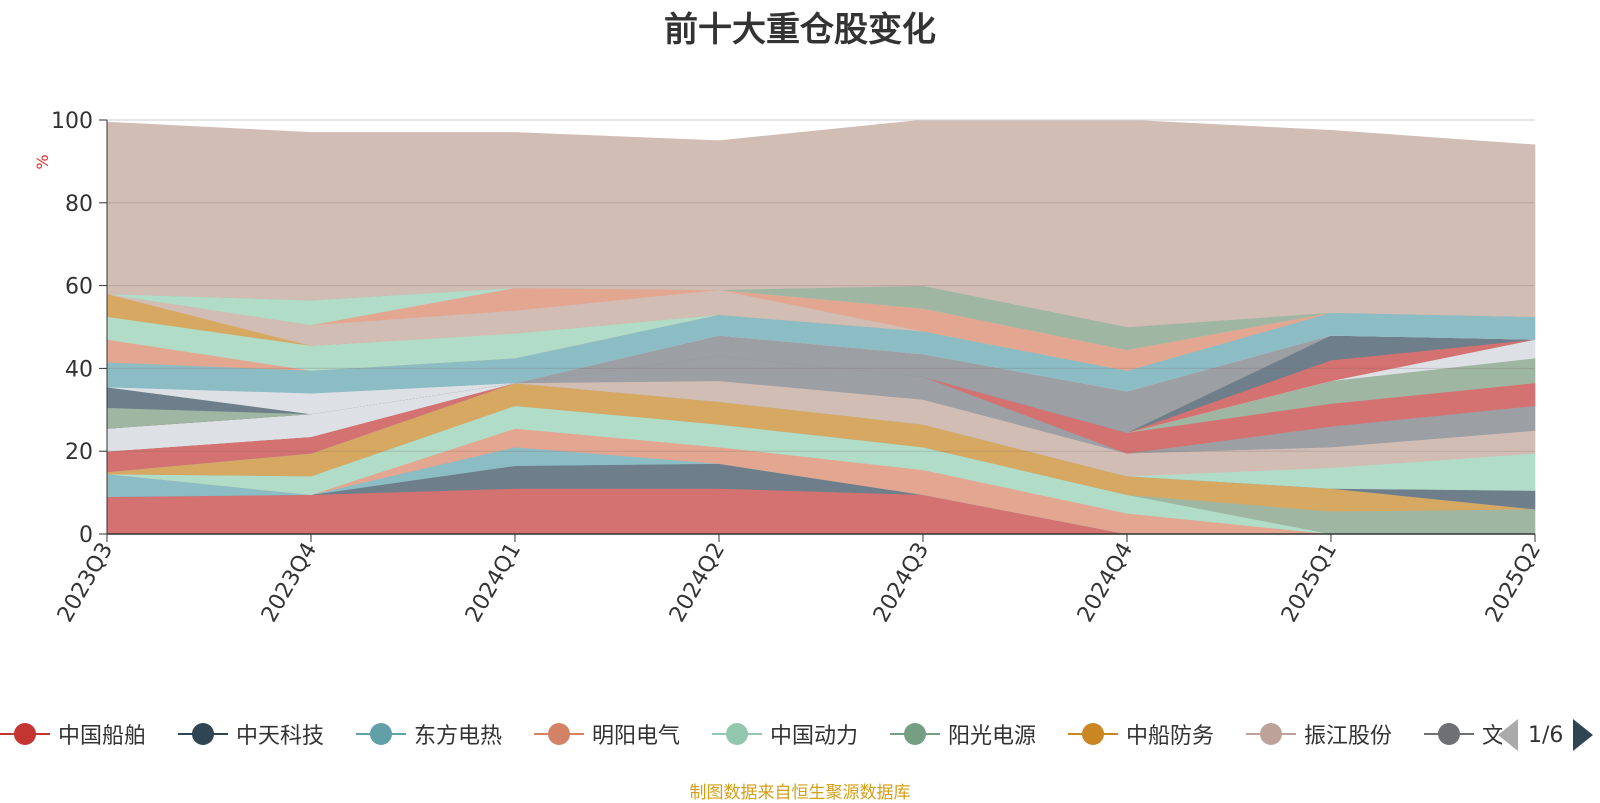 The width and height of the screenshot is (1600, 803). I want to click on legend-item: 文, so click(1463, 734).